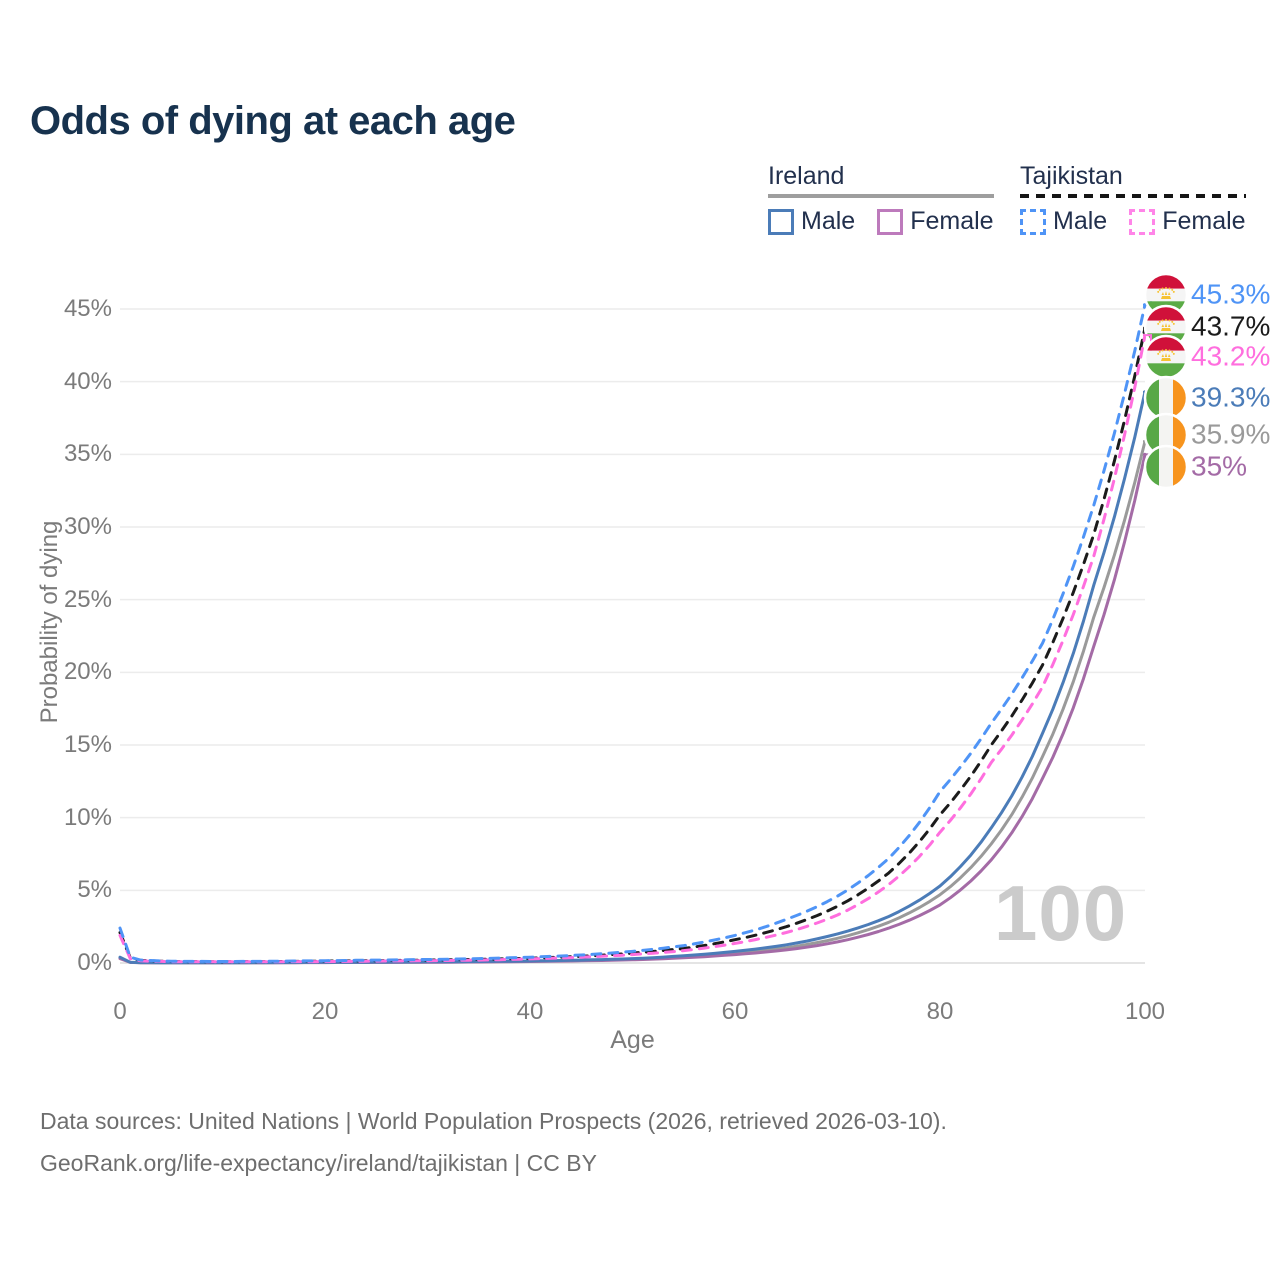 This screenshot has width=1280, height=1280. Describe the element at coordinates (120, 1011) in the screenshot. I see `x-tick-label-0: 0` at that location.